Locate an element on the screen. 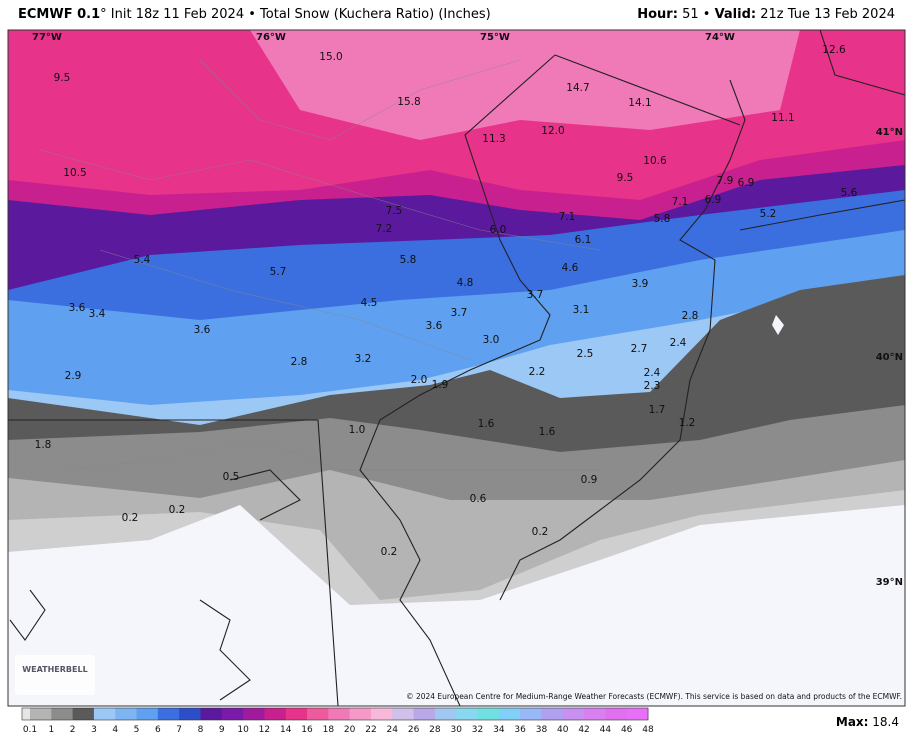 The image size is (913, 750). legend-tick: 36 is located at coordinates (520, 730).